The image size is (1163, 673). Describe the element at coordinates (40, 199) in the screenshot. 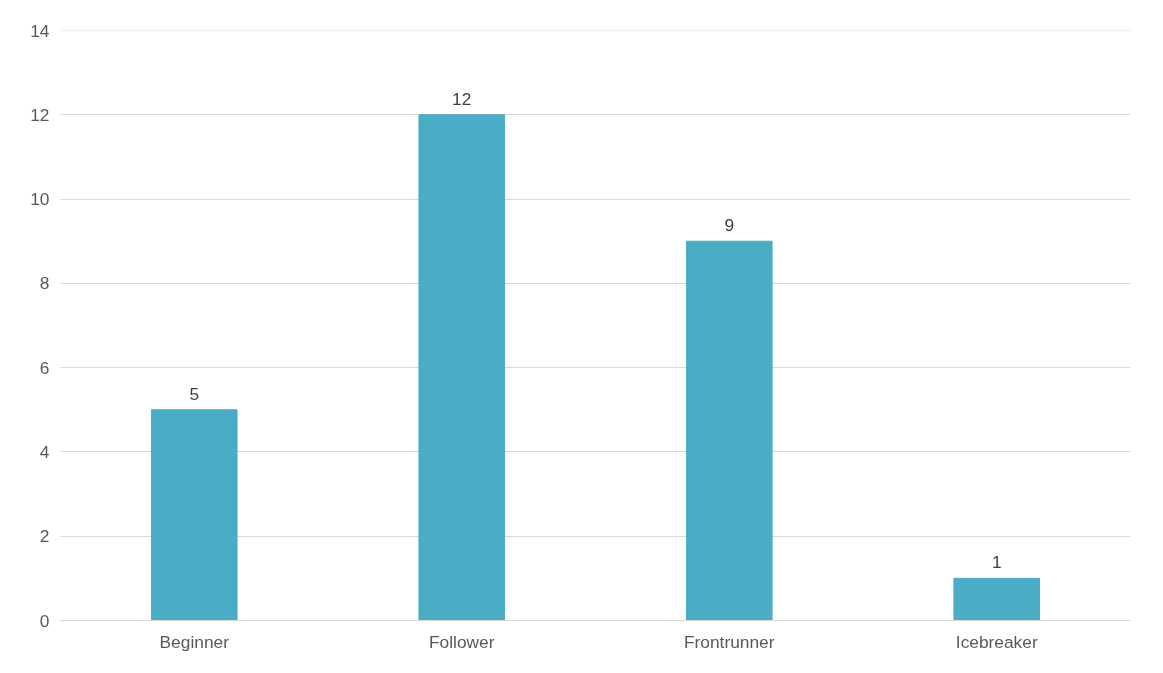

I see `y-tick-label: 10` at that location.